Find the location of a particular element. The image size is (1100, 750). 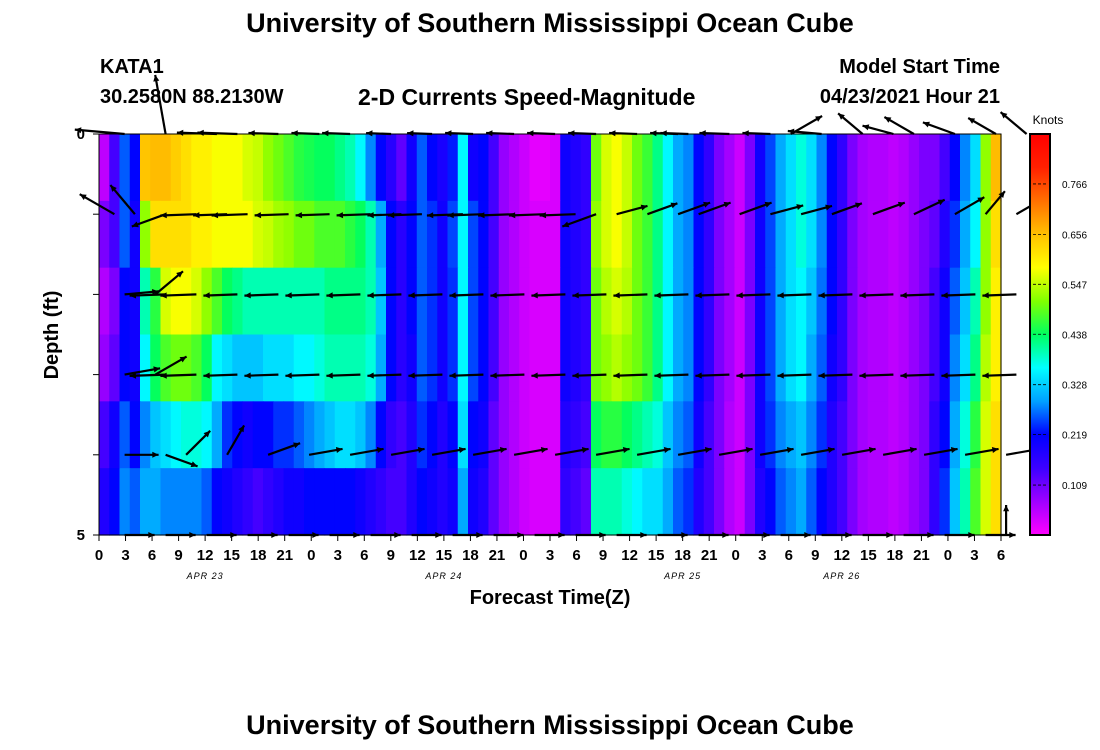

date-label: APR 23 is located at coordinates (205, 576).